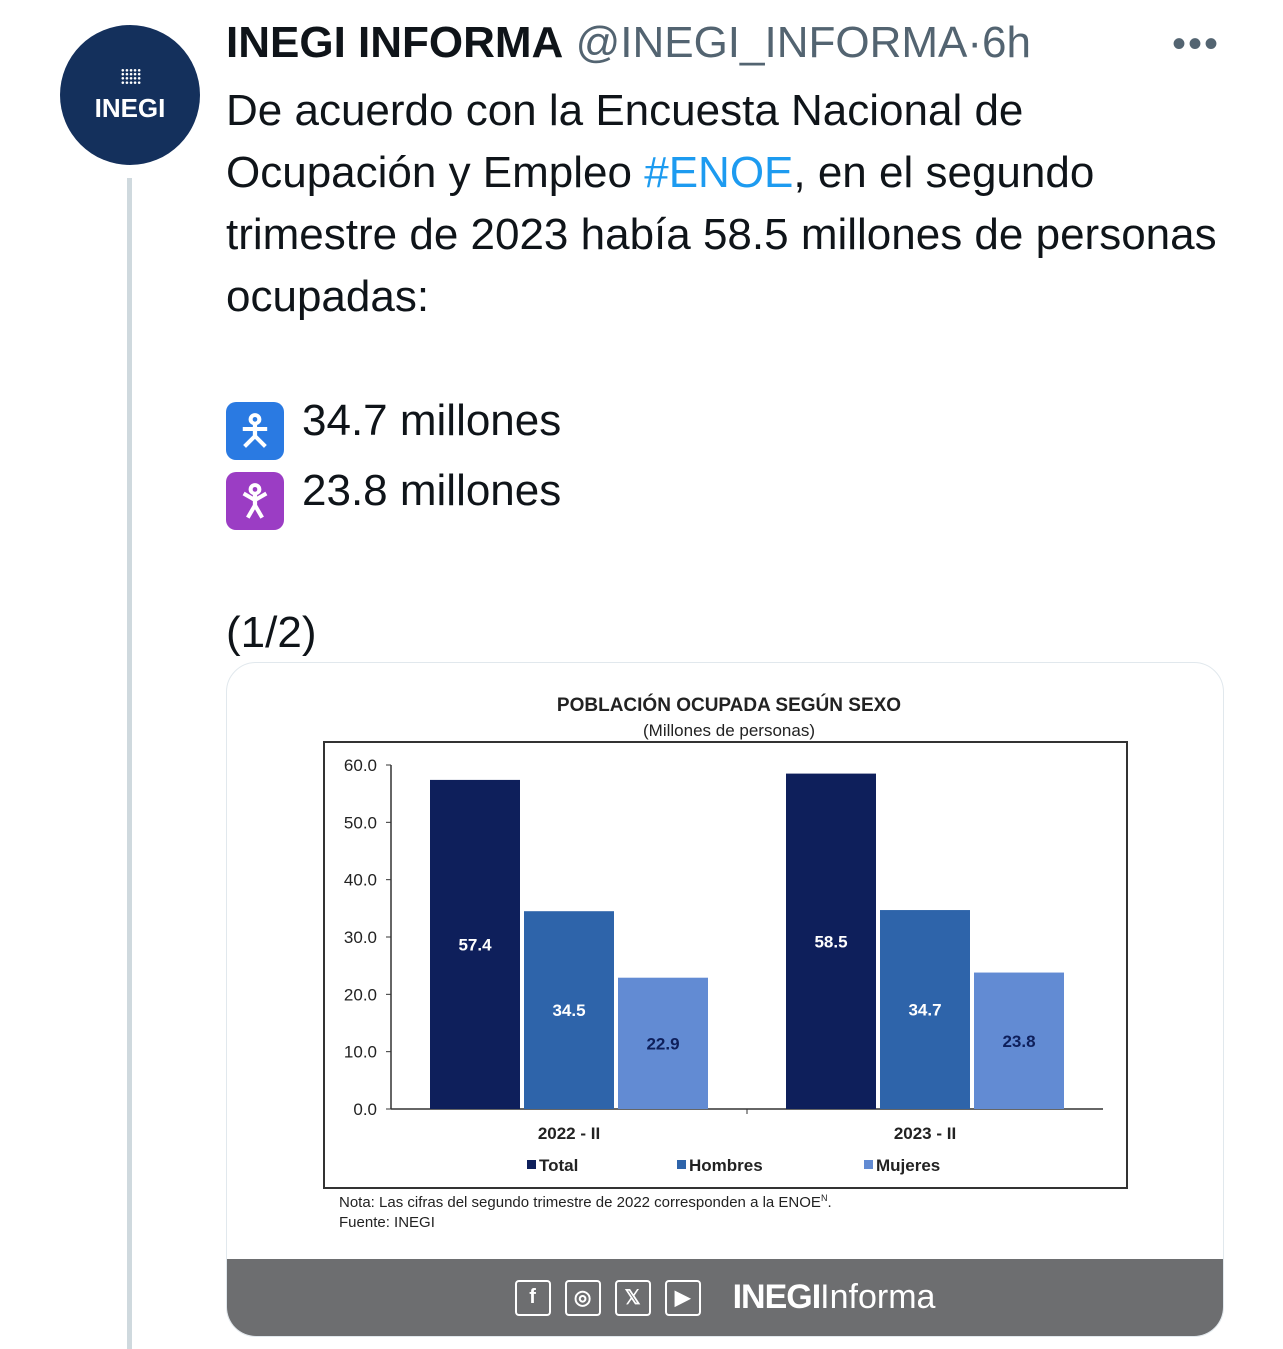 The width and height of the screenshot is (1283, 1349). I want to click on tweet-header: INEGI INFORMA @INEGI_INFORMA·6h, so click(628, 43).